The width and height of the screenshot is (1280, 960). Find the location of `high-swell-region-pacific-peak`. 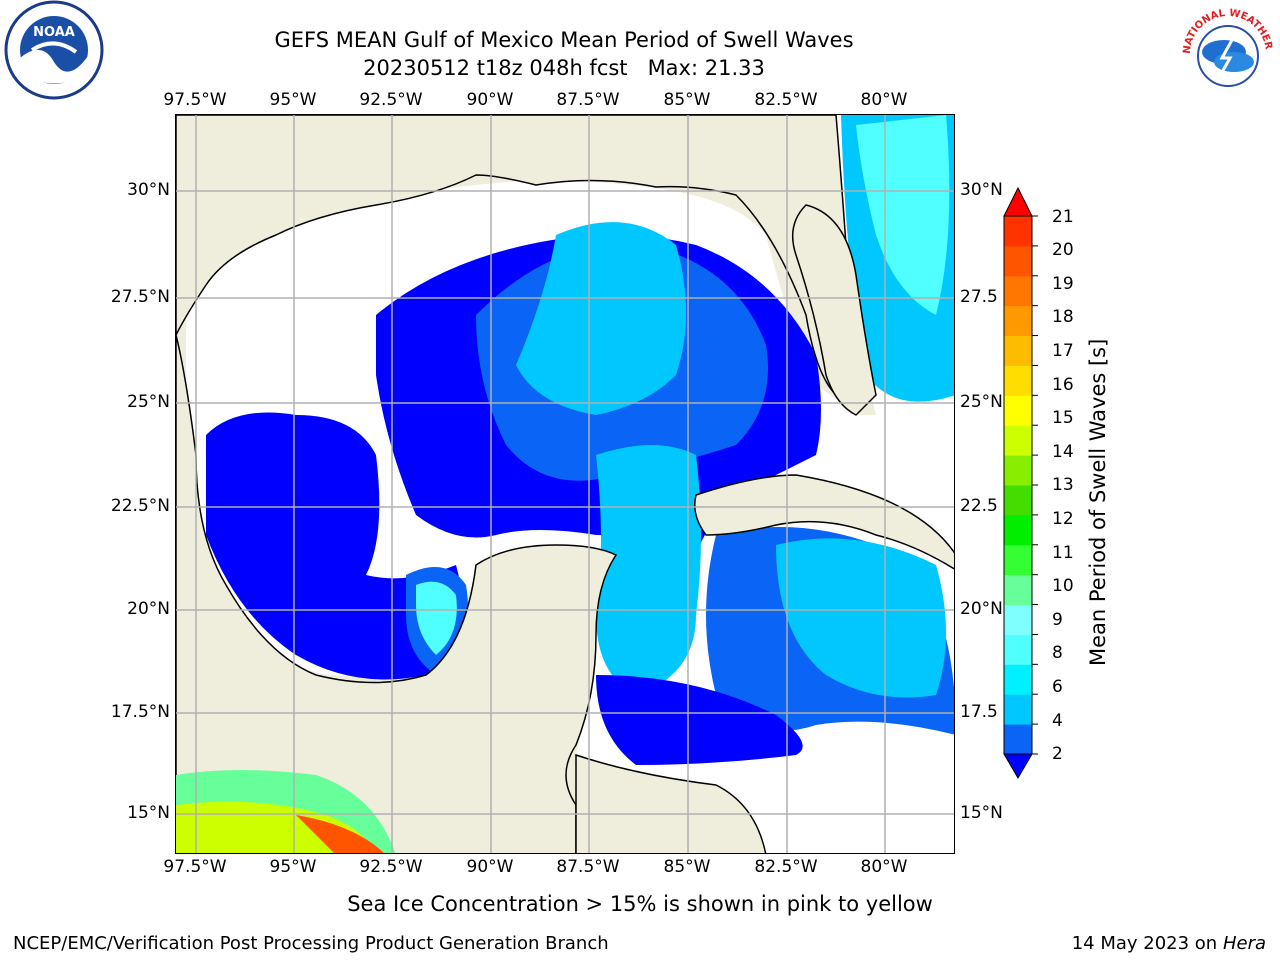

high-swell-region-pacific-peak is located at coordinates (340, 834).